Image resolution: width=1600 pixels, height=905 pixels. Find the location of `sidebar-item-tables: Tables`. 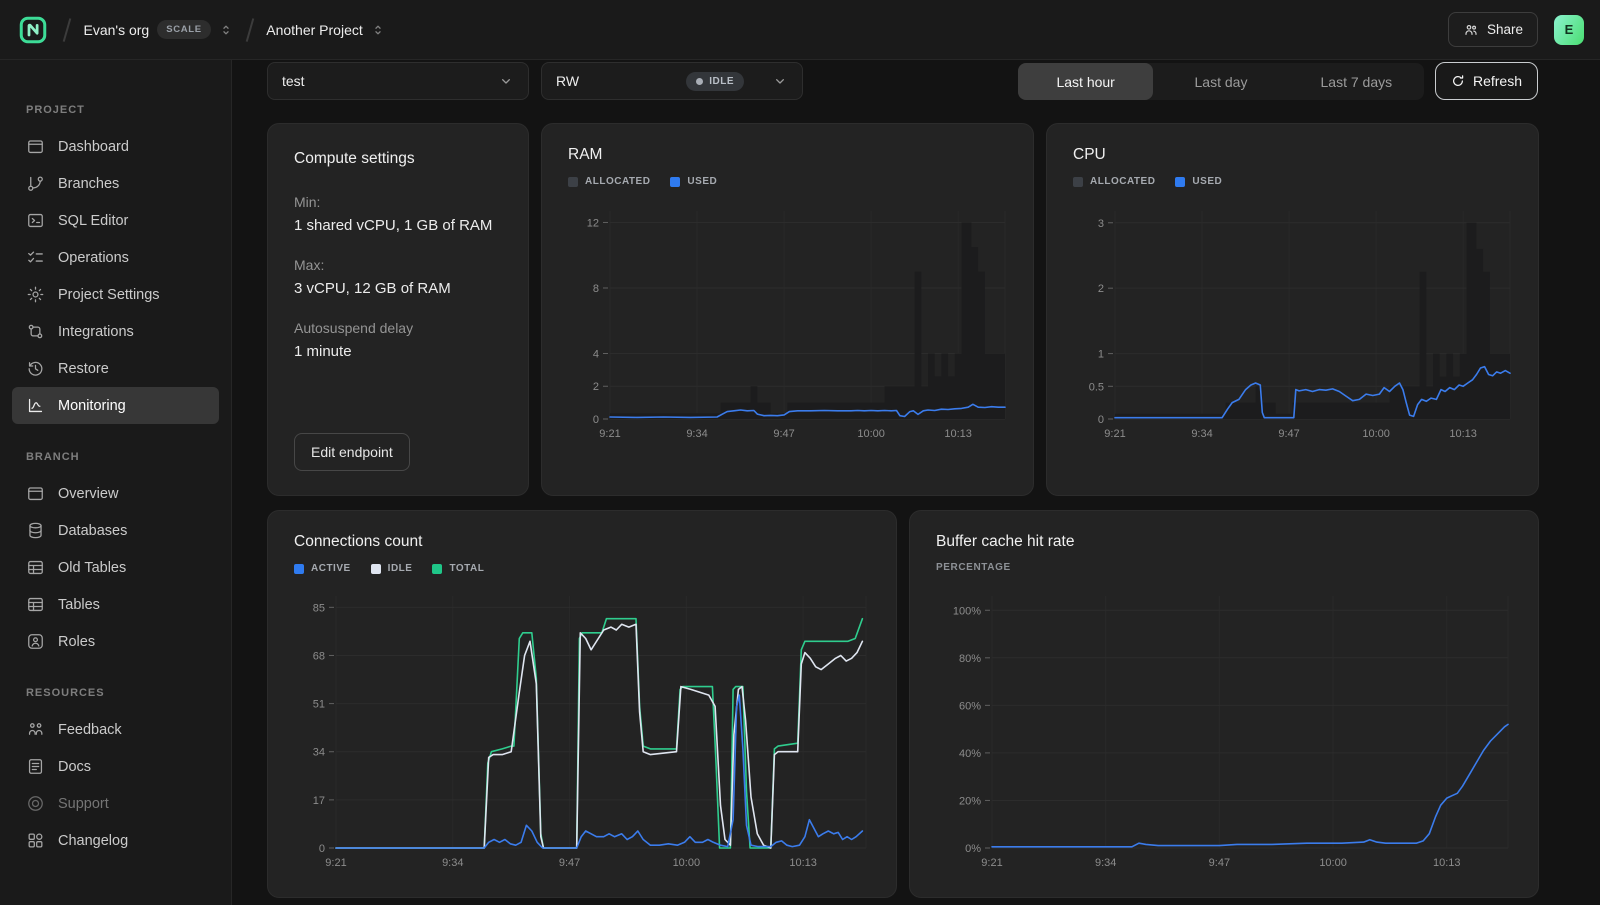

sidebar-item-tables: Tables is located at coordinates (115, 604).